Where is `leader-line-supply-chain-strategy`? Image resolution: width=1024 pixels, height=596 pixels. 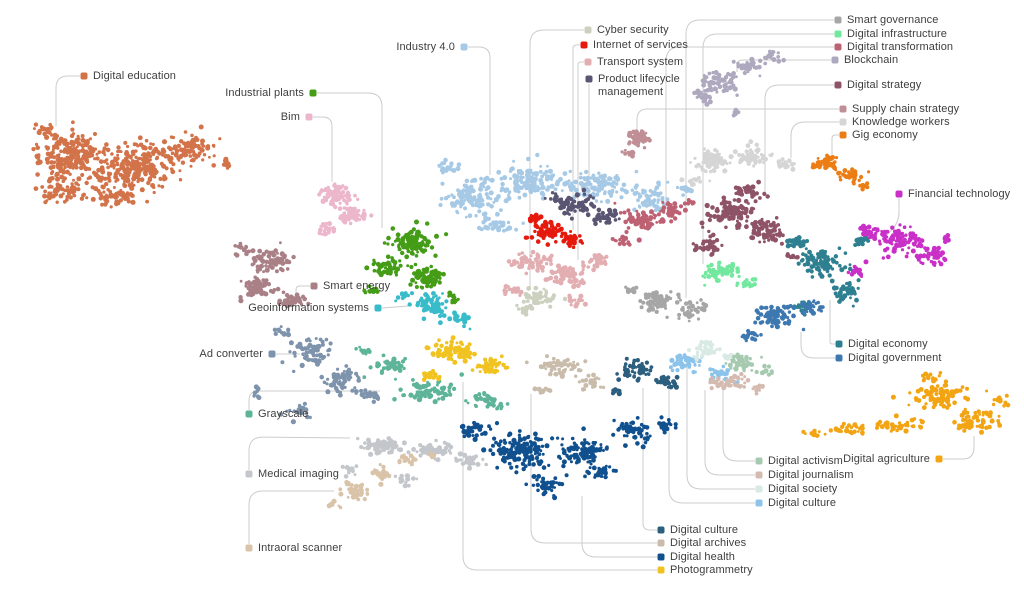 leader-line-supply-chain-strategy is located at coordinates (737, 119).